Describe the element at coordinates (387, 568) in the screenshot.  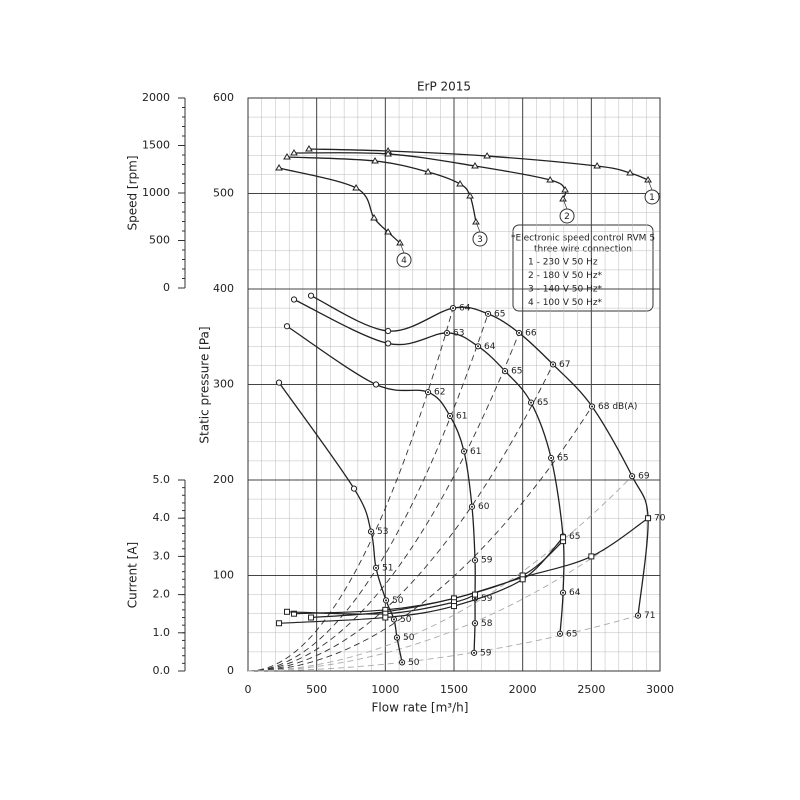
I see `sound-label: 51` at that location.